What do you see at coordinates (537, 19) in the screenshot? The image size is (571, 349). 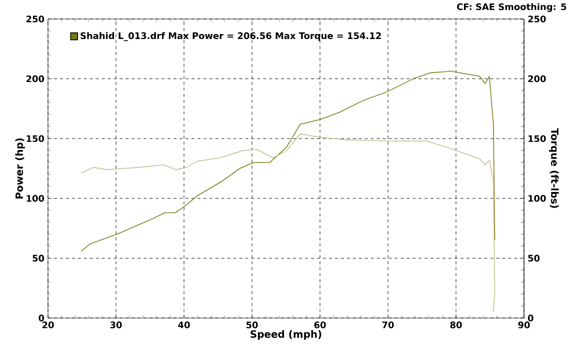 I see `y2-tick-label: 250` at bounding box center [537, 19].